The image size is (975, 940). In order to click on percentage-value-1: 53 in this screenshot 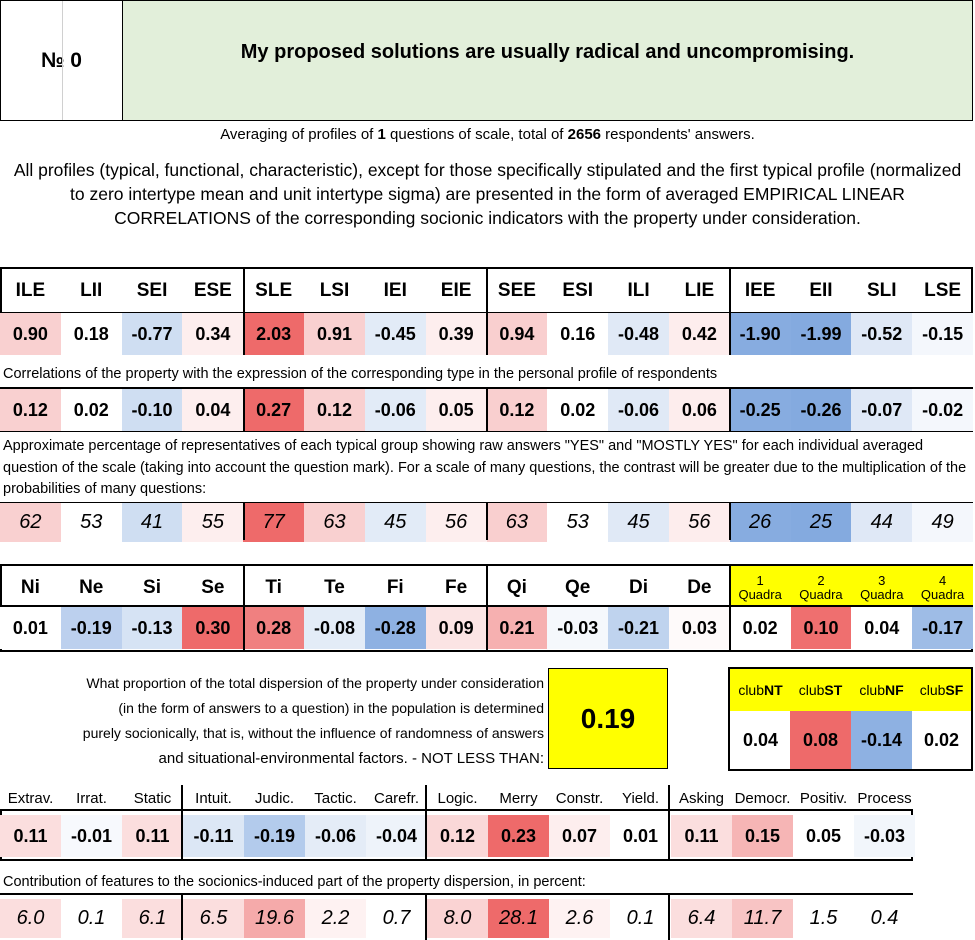, I will do `click(91, 522)`.